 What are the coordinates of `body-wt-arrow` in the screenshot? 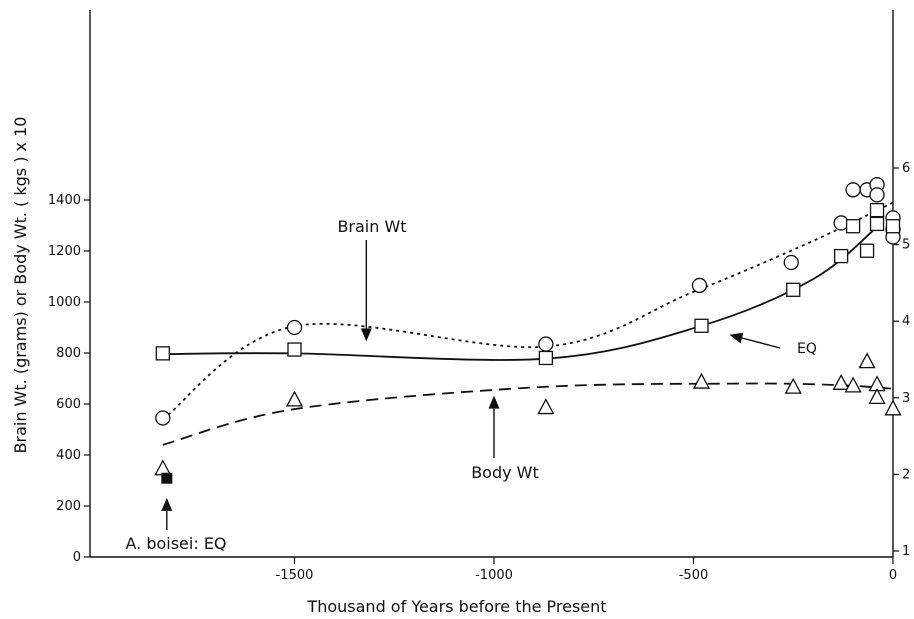 It's located at (494, 426).